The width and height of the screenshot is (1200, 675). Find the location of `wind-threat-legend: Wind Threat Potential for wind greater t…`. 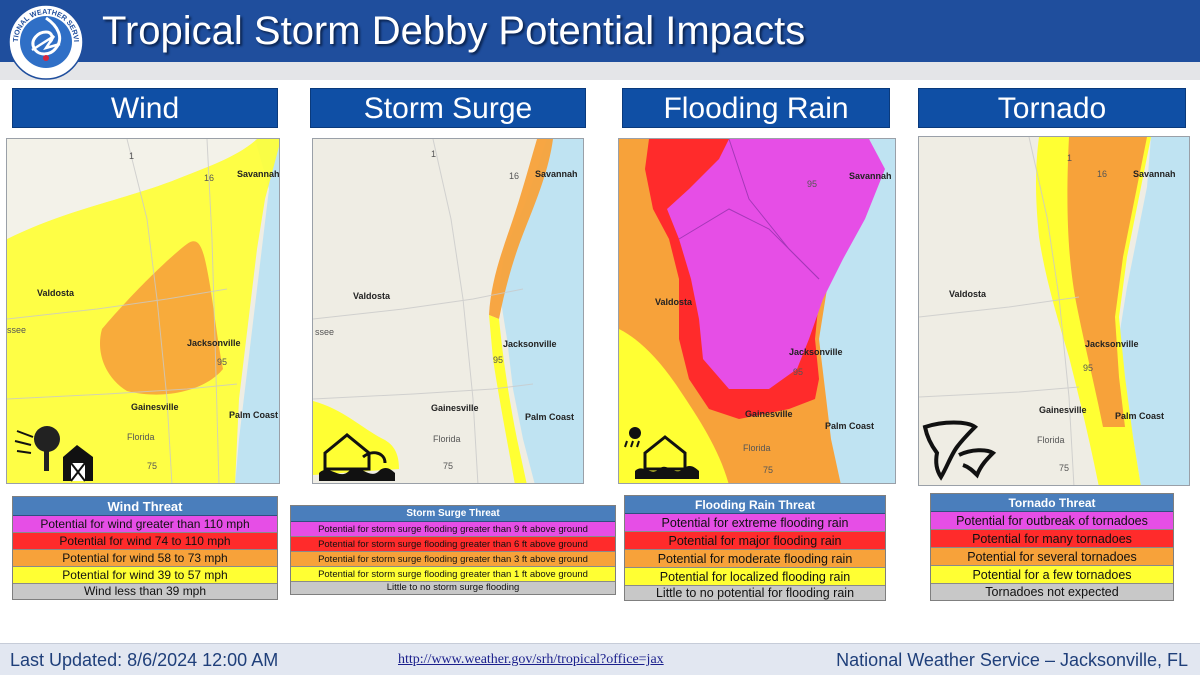

wind-threat-legend: Wind Threat Potential for wind greater t… is located at coordinates (145, 548).